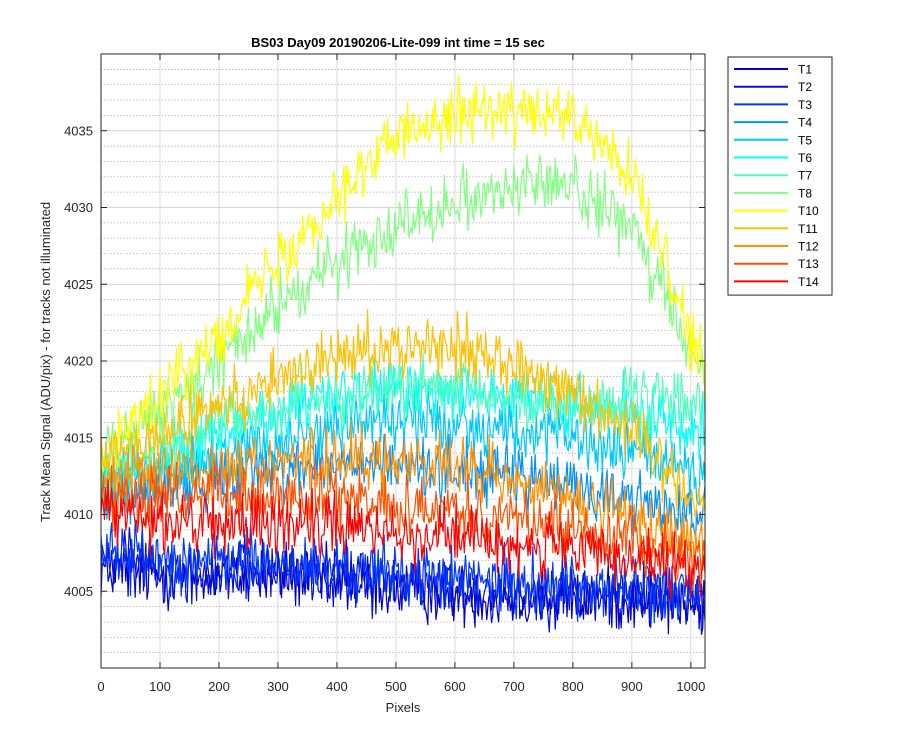 This screenshot has height=750, width=900. Describe the element at coordinates (78, 514) in the screenshot. I see `y-tick-label: 4010` at that location.